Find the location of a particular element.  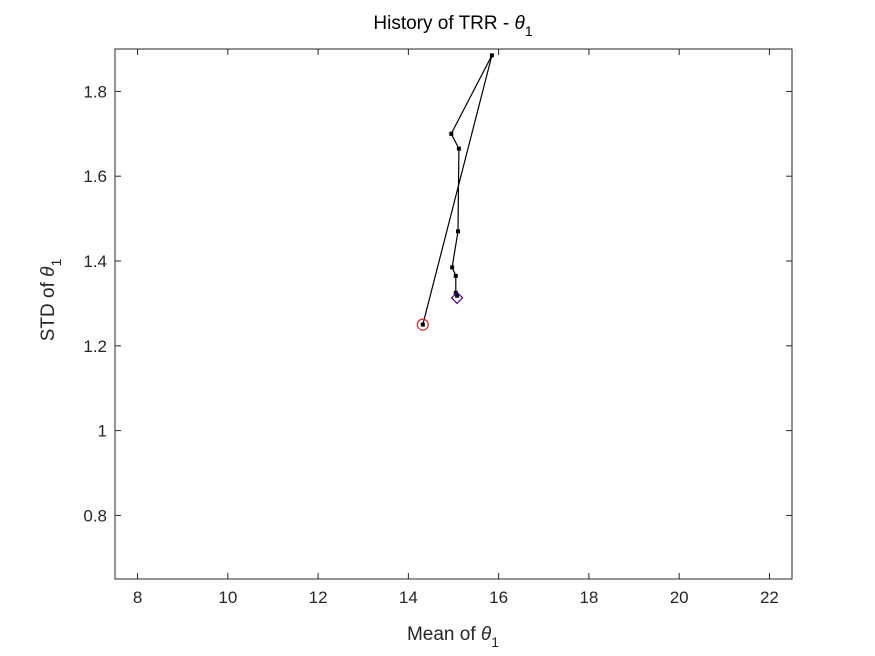

data-layer is located at coordinates (455, 192).